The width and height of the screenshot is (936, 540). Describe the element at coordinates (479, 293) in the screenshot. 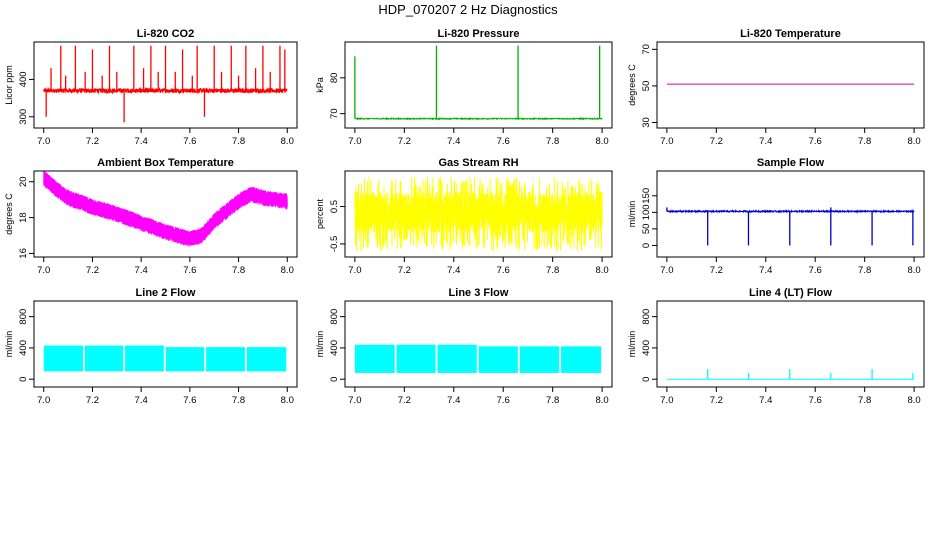

I see `panel-title: Line 3 Flow` at that location.